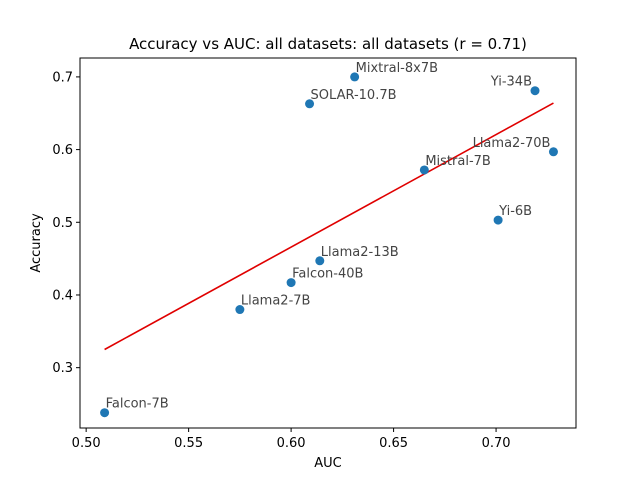  What do you see at coordinates (458, 161) in the screenshot?
I see `point-label: Mistral-7B` at bounding box center [458, 161].